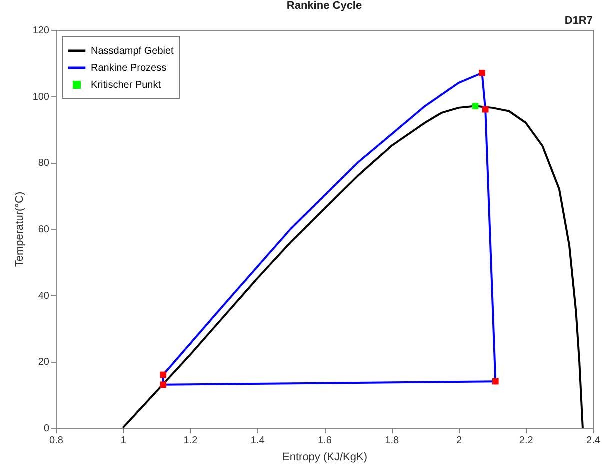  Describe the element at coordinates (44, 296) in the screenshot. I see `y-tick-label: 40` at that location.